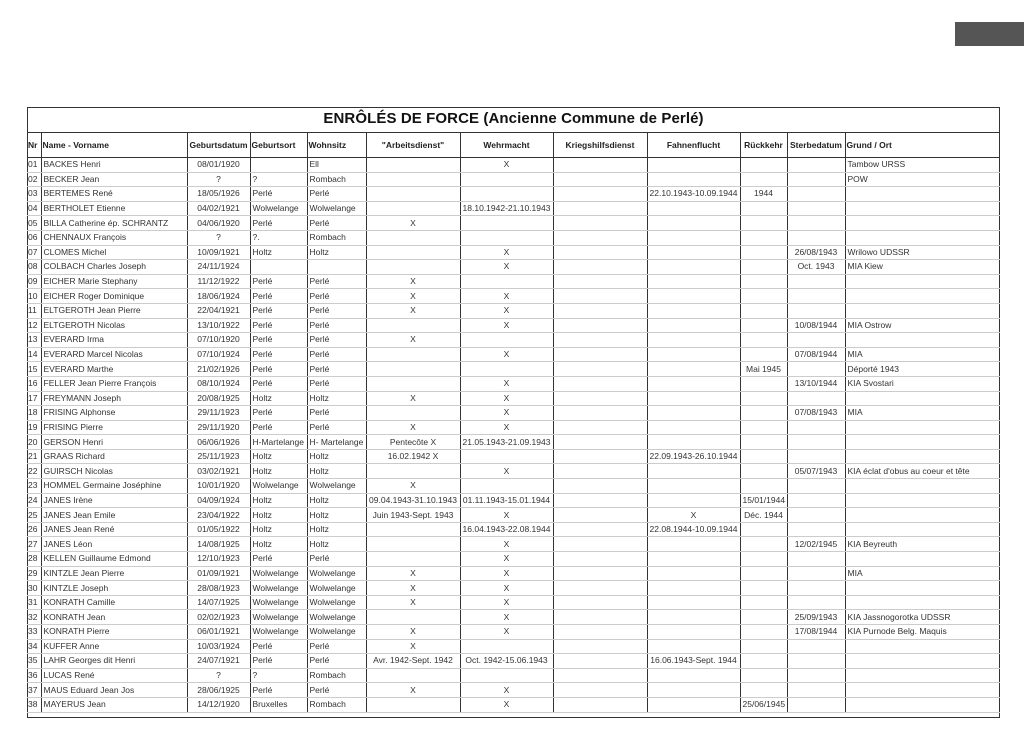  I want to click on column-header: Name - Vorname, so click(114, 145).